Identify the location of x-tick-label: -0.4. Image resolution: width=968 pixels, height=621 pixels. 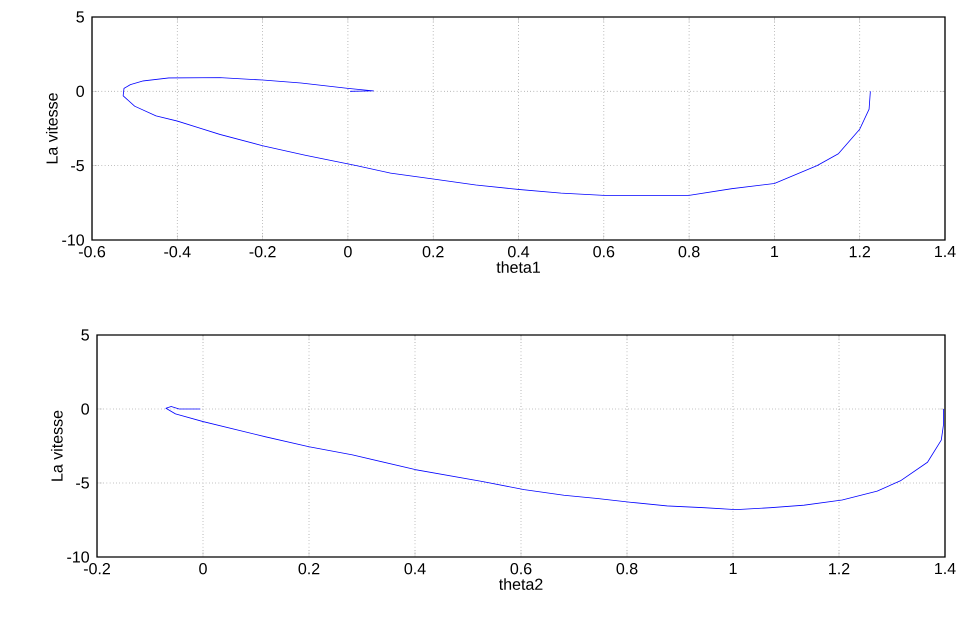
(177, 252).